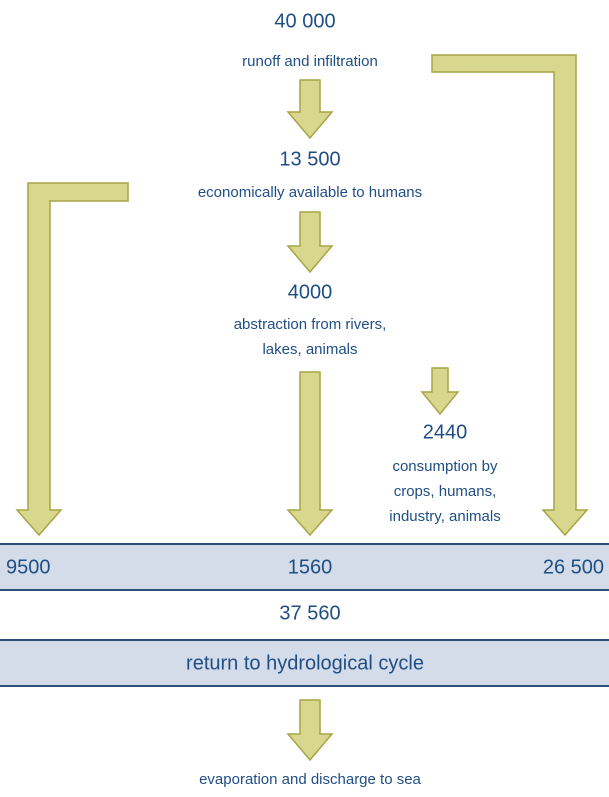 The height and width of the screenshot is (797, 609). I want to click on node-value: 4000, so click(310, 292).